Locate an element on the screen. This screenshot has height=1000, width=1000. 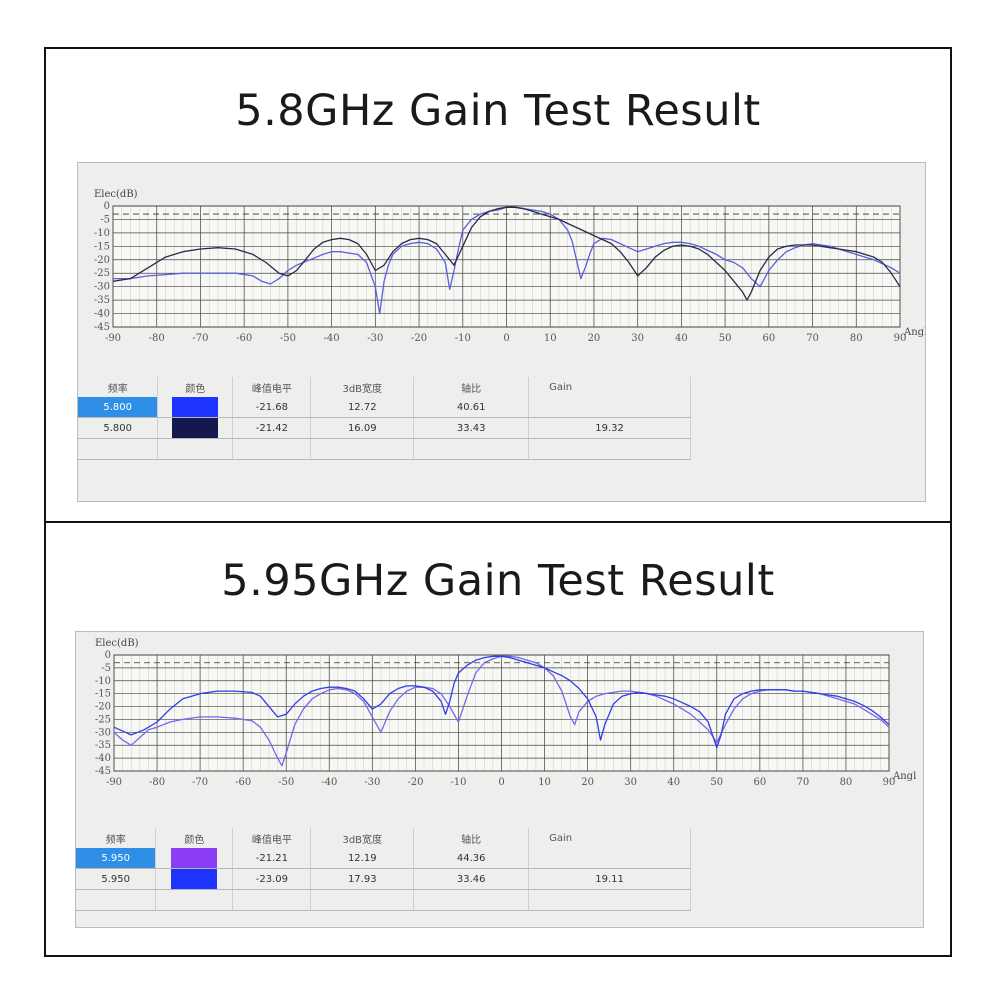
header-color: 颜色 is located at coordinates (195, 387).